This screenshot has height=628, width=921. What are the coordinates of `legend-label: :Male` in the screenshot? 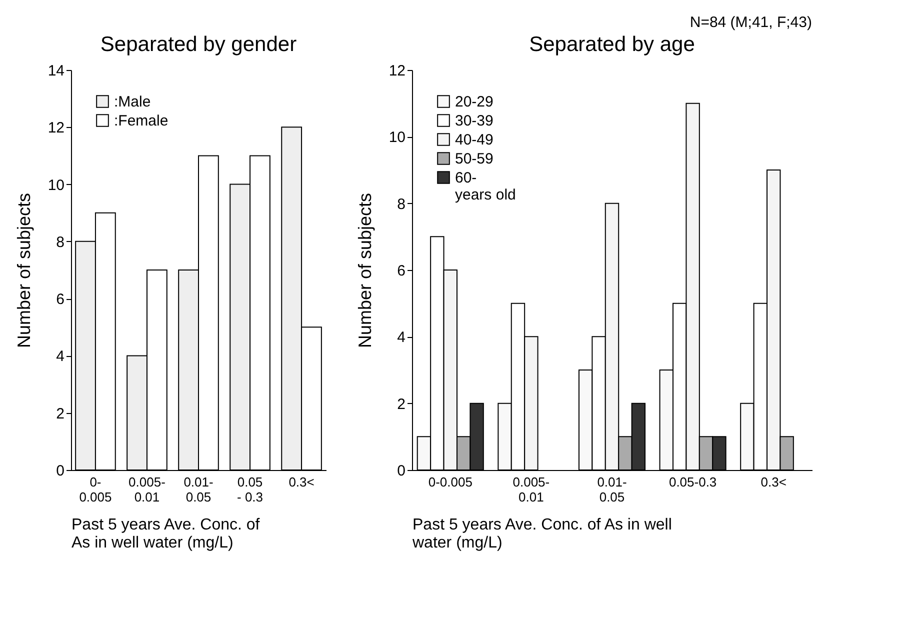 It's located at (132, 102).